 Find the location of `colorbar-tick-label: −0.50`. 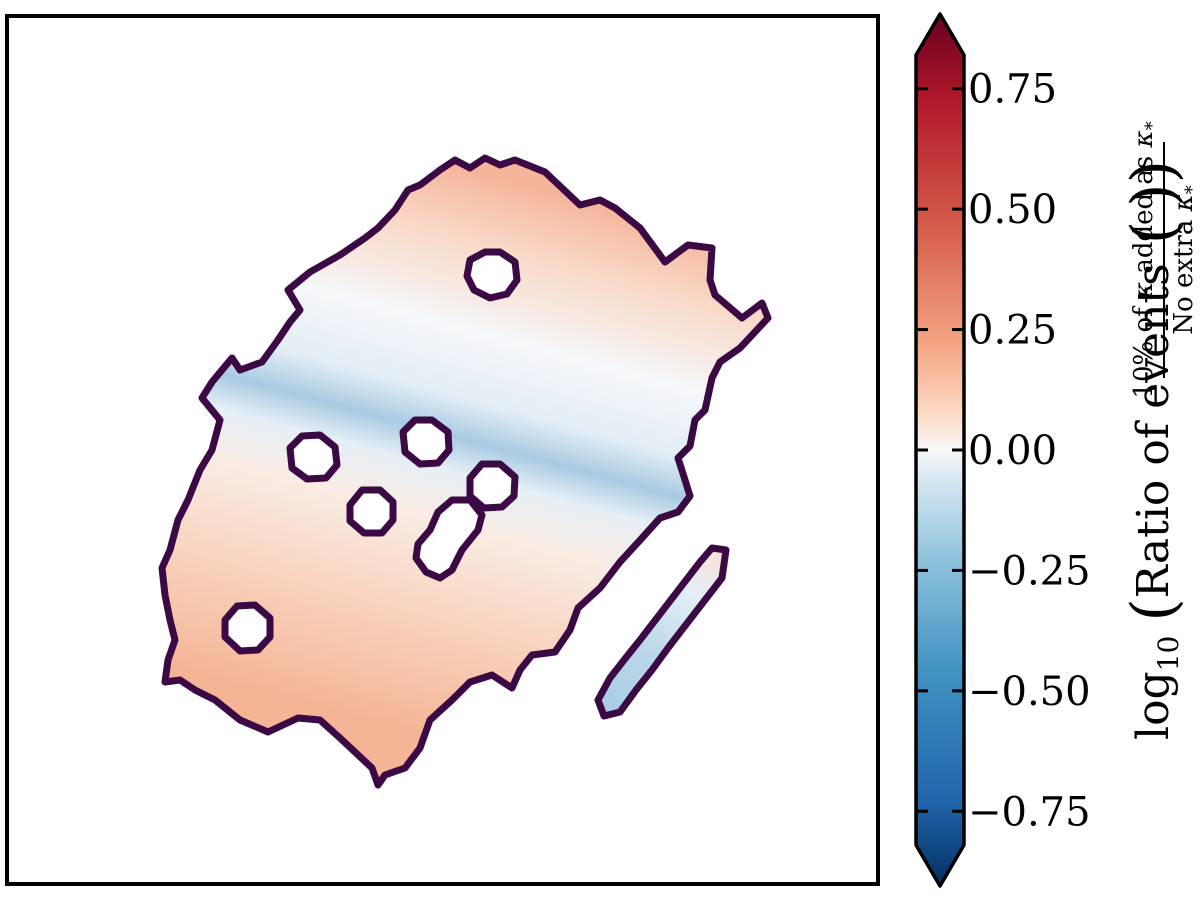

colorbar-tick-label: −0.50 is located at coordinates (1029, 692).